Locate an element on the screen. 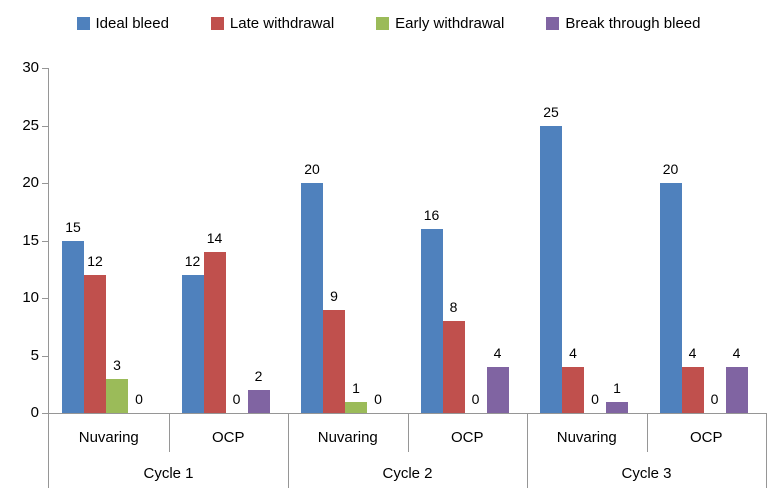  bar-cycle3-ocp-break-through-bleed is located at coordinates (736, 390).